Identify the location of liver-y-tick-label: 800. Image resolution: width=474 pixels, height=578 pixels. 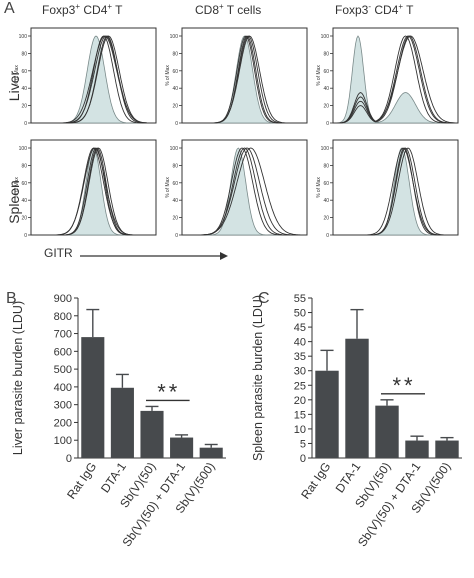
(63, 317).